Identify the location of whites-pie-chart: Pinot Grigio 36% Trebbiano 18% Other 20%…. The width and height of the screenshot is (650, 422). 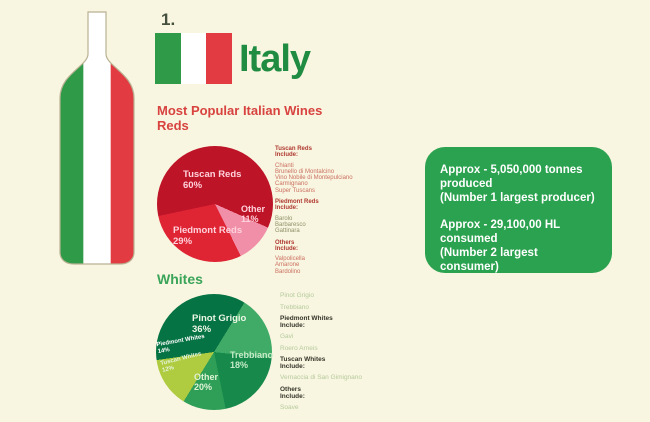
(215, 352).